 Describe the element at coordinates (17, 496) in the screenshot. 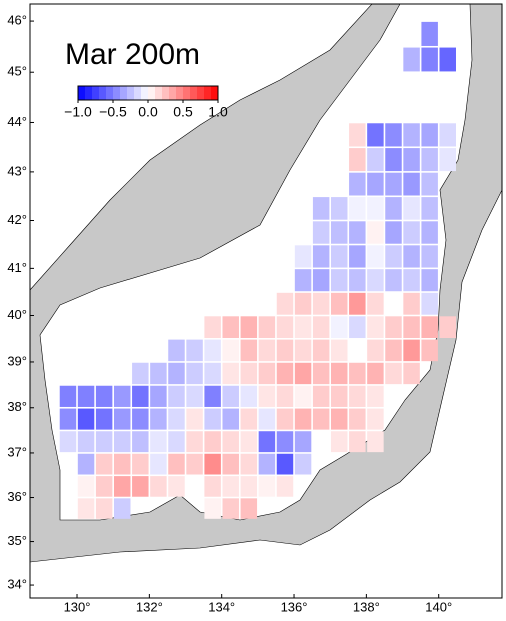

I see `y-tick-label: 36°` at that location.